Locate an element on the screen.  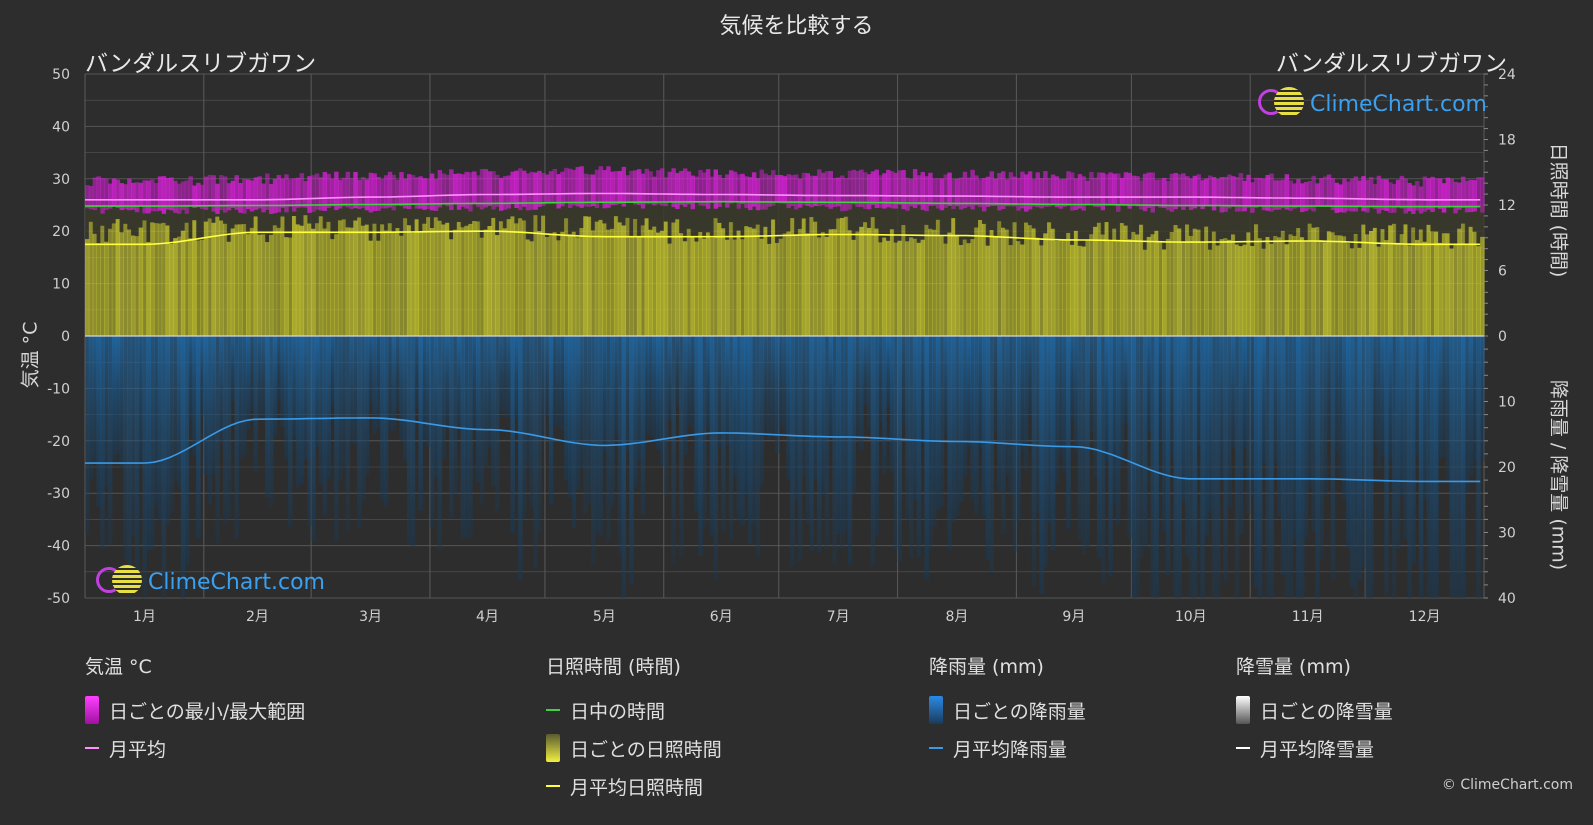
x-tick-label: 11月 is located at coordinates (1308, 617).